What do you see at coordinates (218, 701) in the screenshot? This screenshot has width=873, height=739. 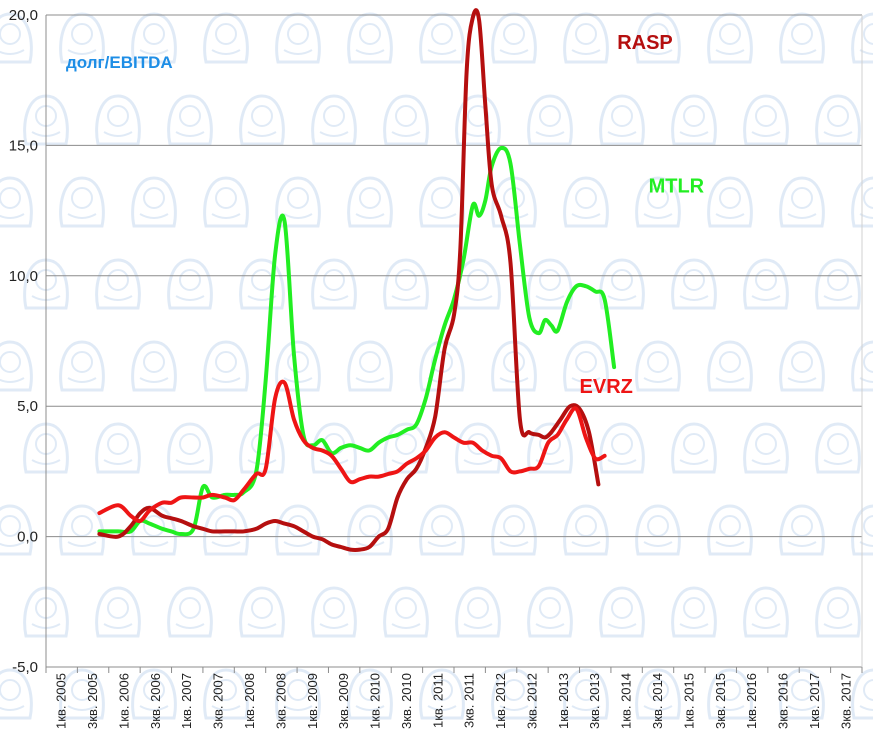 I see `x-tick-label: 3кв. 2007` at bounding box center [218, 701].